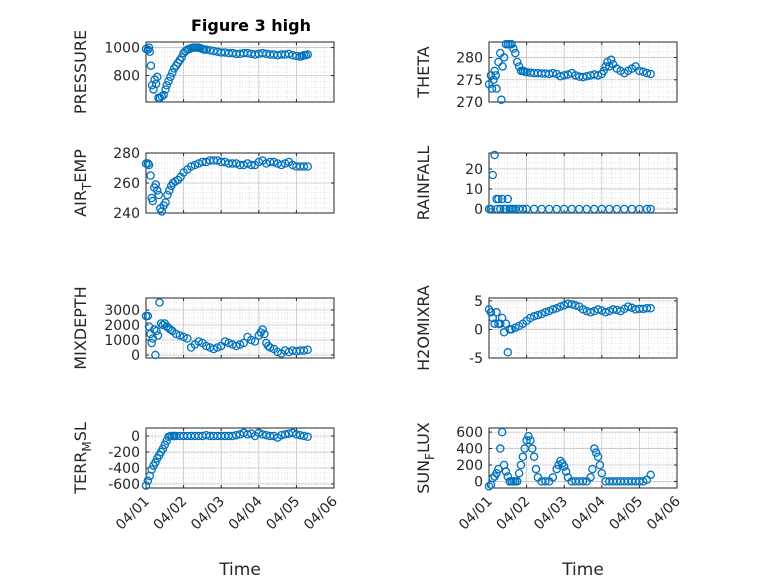 This screenshot has height=587, width=778. What do you see at coordinates (423, 183) in the screenshot?
I see `y-axis-label: RAINFALL` at bounding box center [423, 183].